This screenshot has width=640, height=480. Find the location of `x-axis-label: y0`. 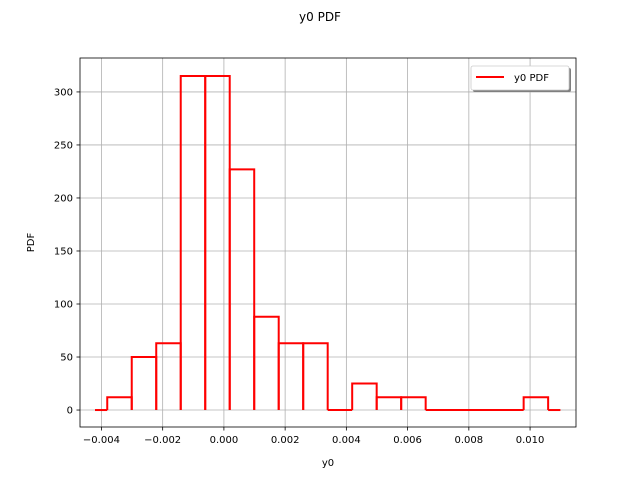

x-axis-label: y0 is located at coordinates (328, 463).